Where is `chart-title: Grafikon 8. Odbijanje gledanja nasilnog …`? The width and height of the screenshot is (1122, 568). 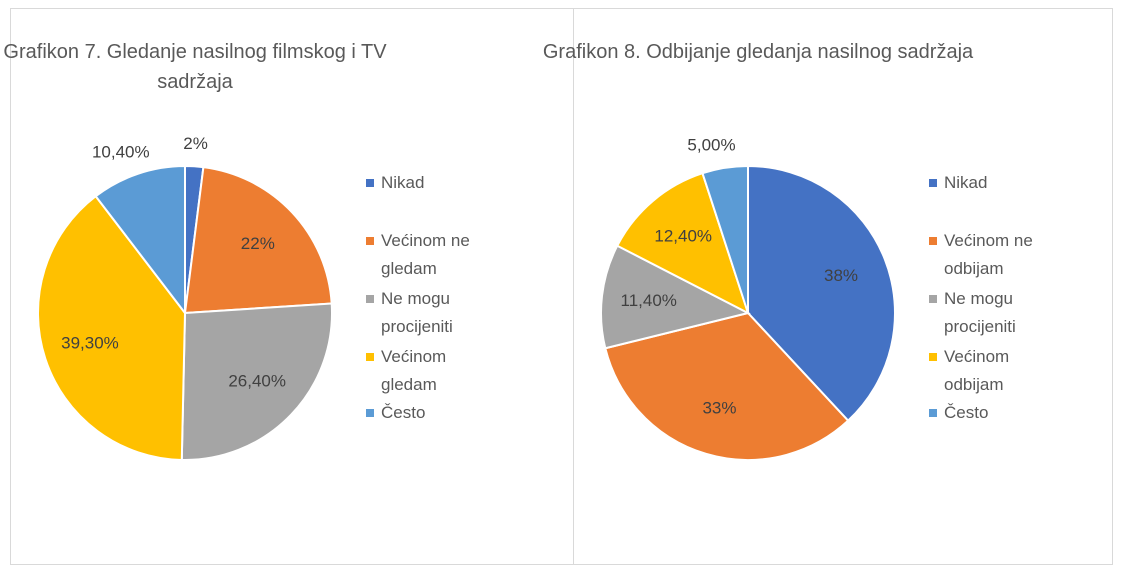
chart-title: Grafikon 8. Odbijanje gledanja nasilnog … is located at coordinates (758, 52).